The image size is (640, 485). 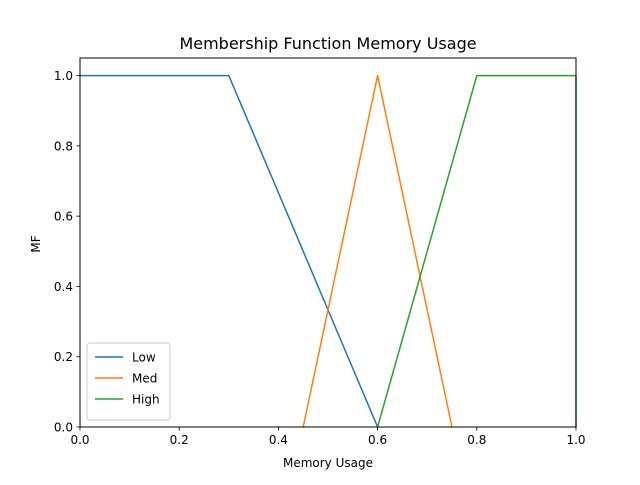 I want to click on chart-title: Membership Function Memory Usage, so click(x=327, y=43).